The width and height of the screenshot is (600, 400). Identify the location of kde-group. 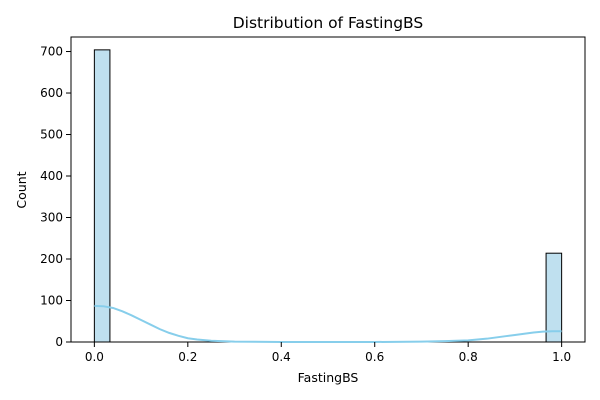
(328, 323).